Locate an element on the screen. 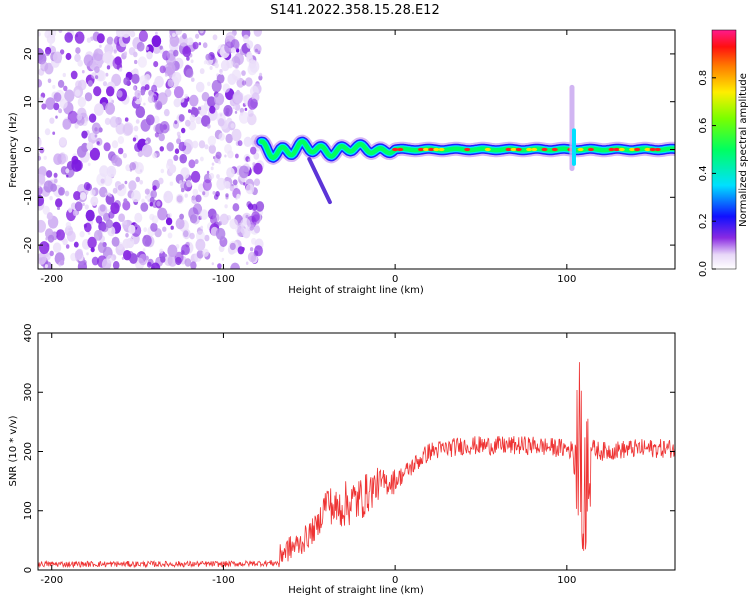  x-tick-label: 0 is located at coordinates (395, 279).